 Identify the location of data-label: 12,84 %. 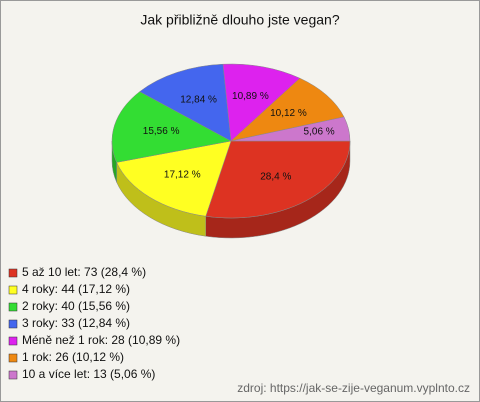
(198, 99).